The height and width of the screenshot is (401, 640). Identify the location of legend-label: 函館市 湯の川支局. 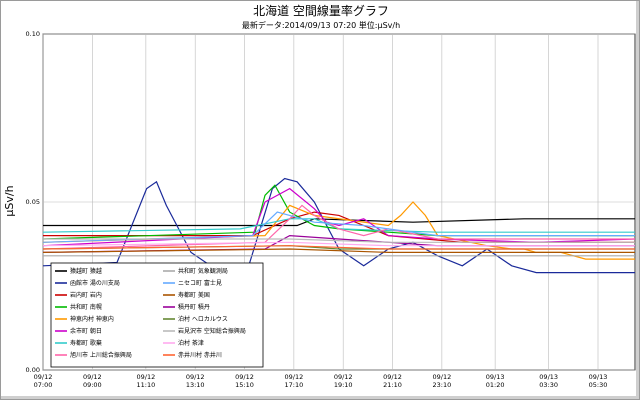
(95, 283).